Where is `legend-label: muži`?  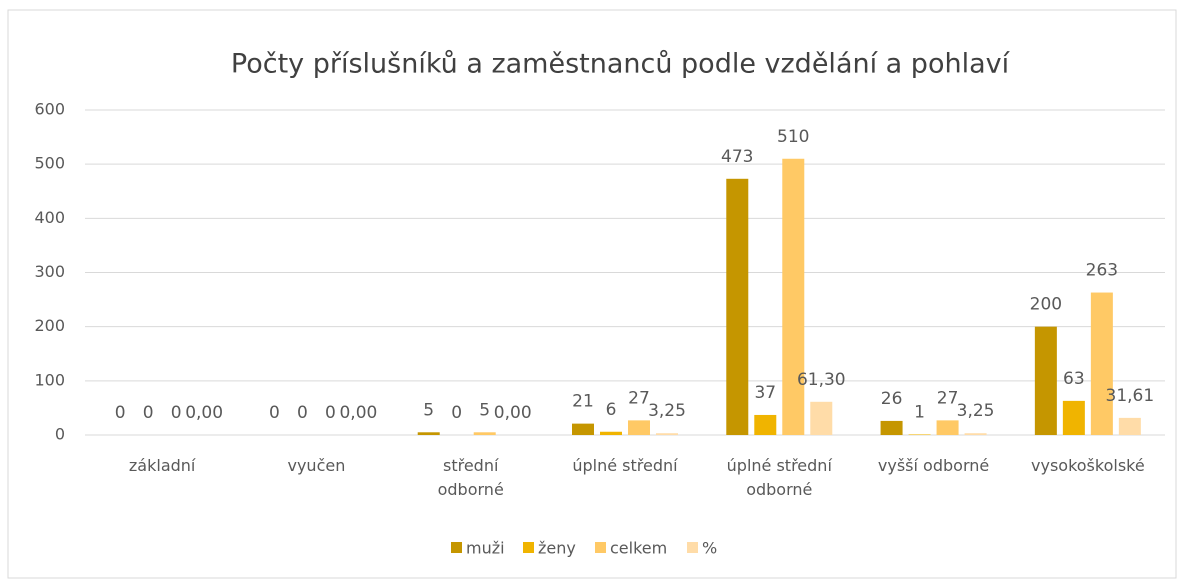 legend-label: muži is located at coordinates (485, 548).